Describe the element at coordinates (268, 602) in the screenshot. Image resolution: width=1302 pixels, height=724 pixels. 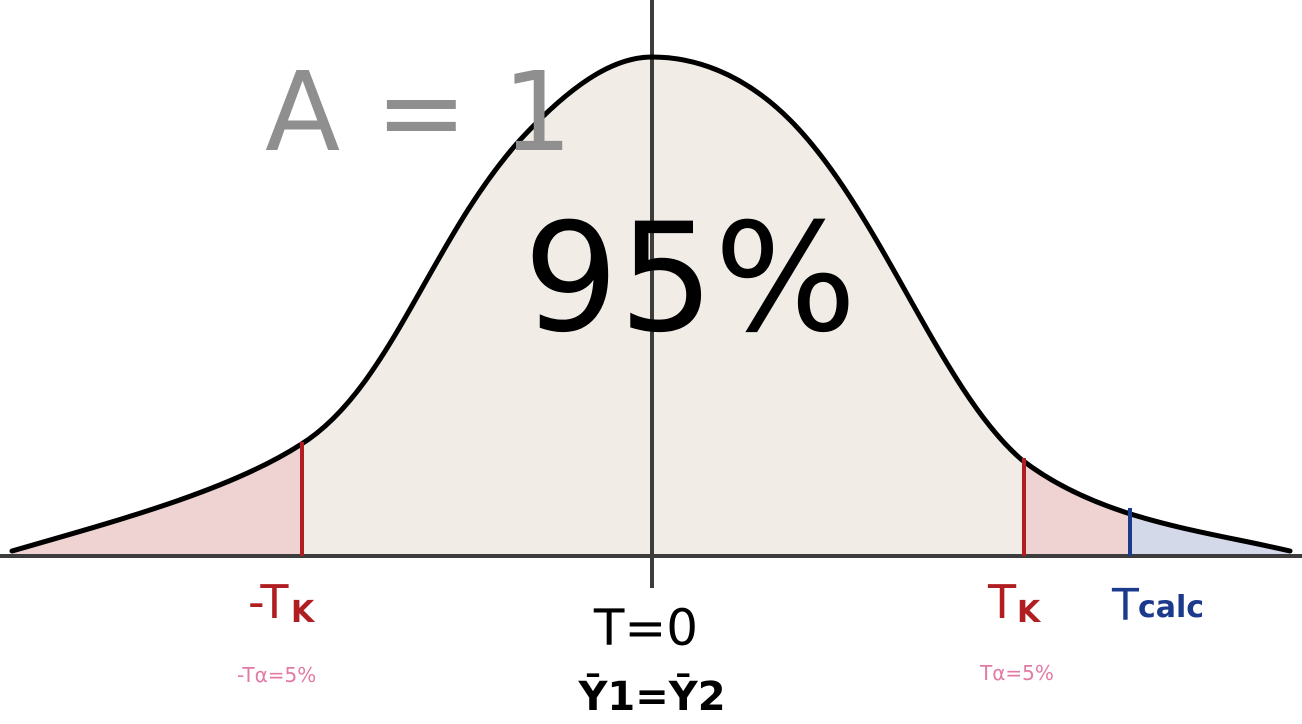
I see `svg-text: -T` at that location.